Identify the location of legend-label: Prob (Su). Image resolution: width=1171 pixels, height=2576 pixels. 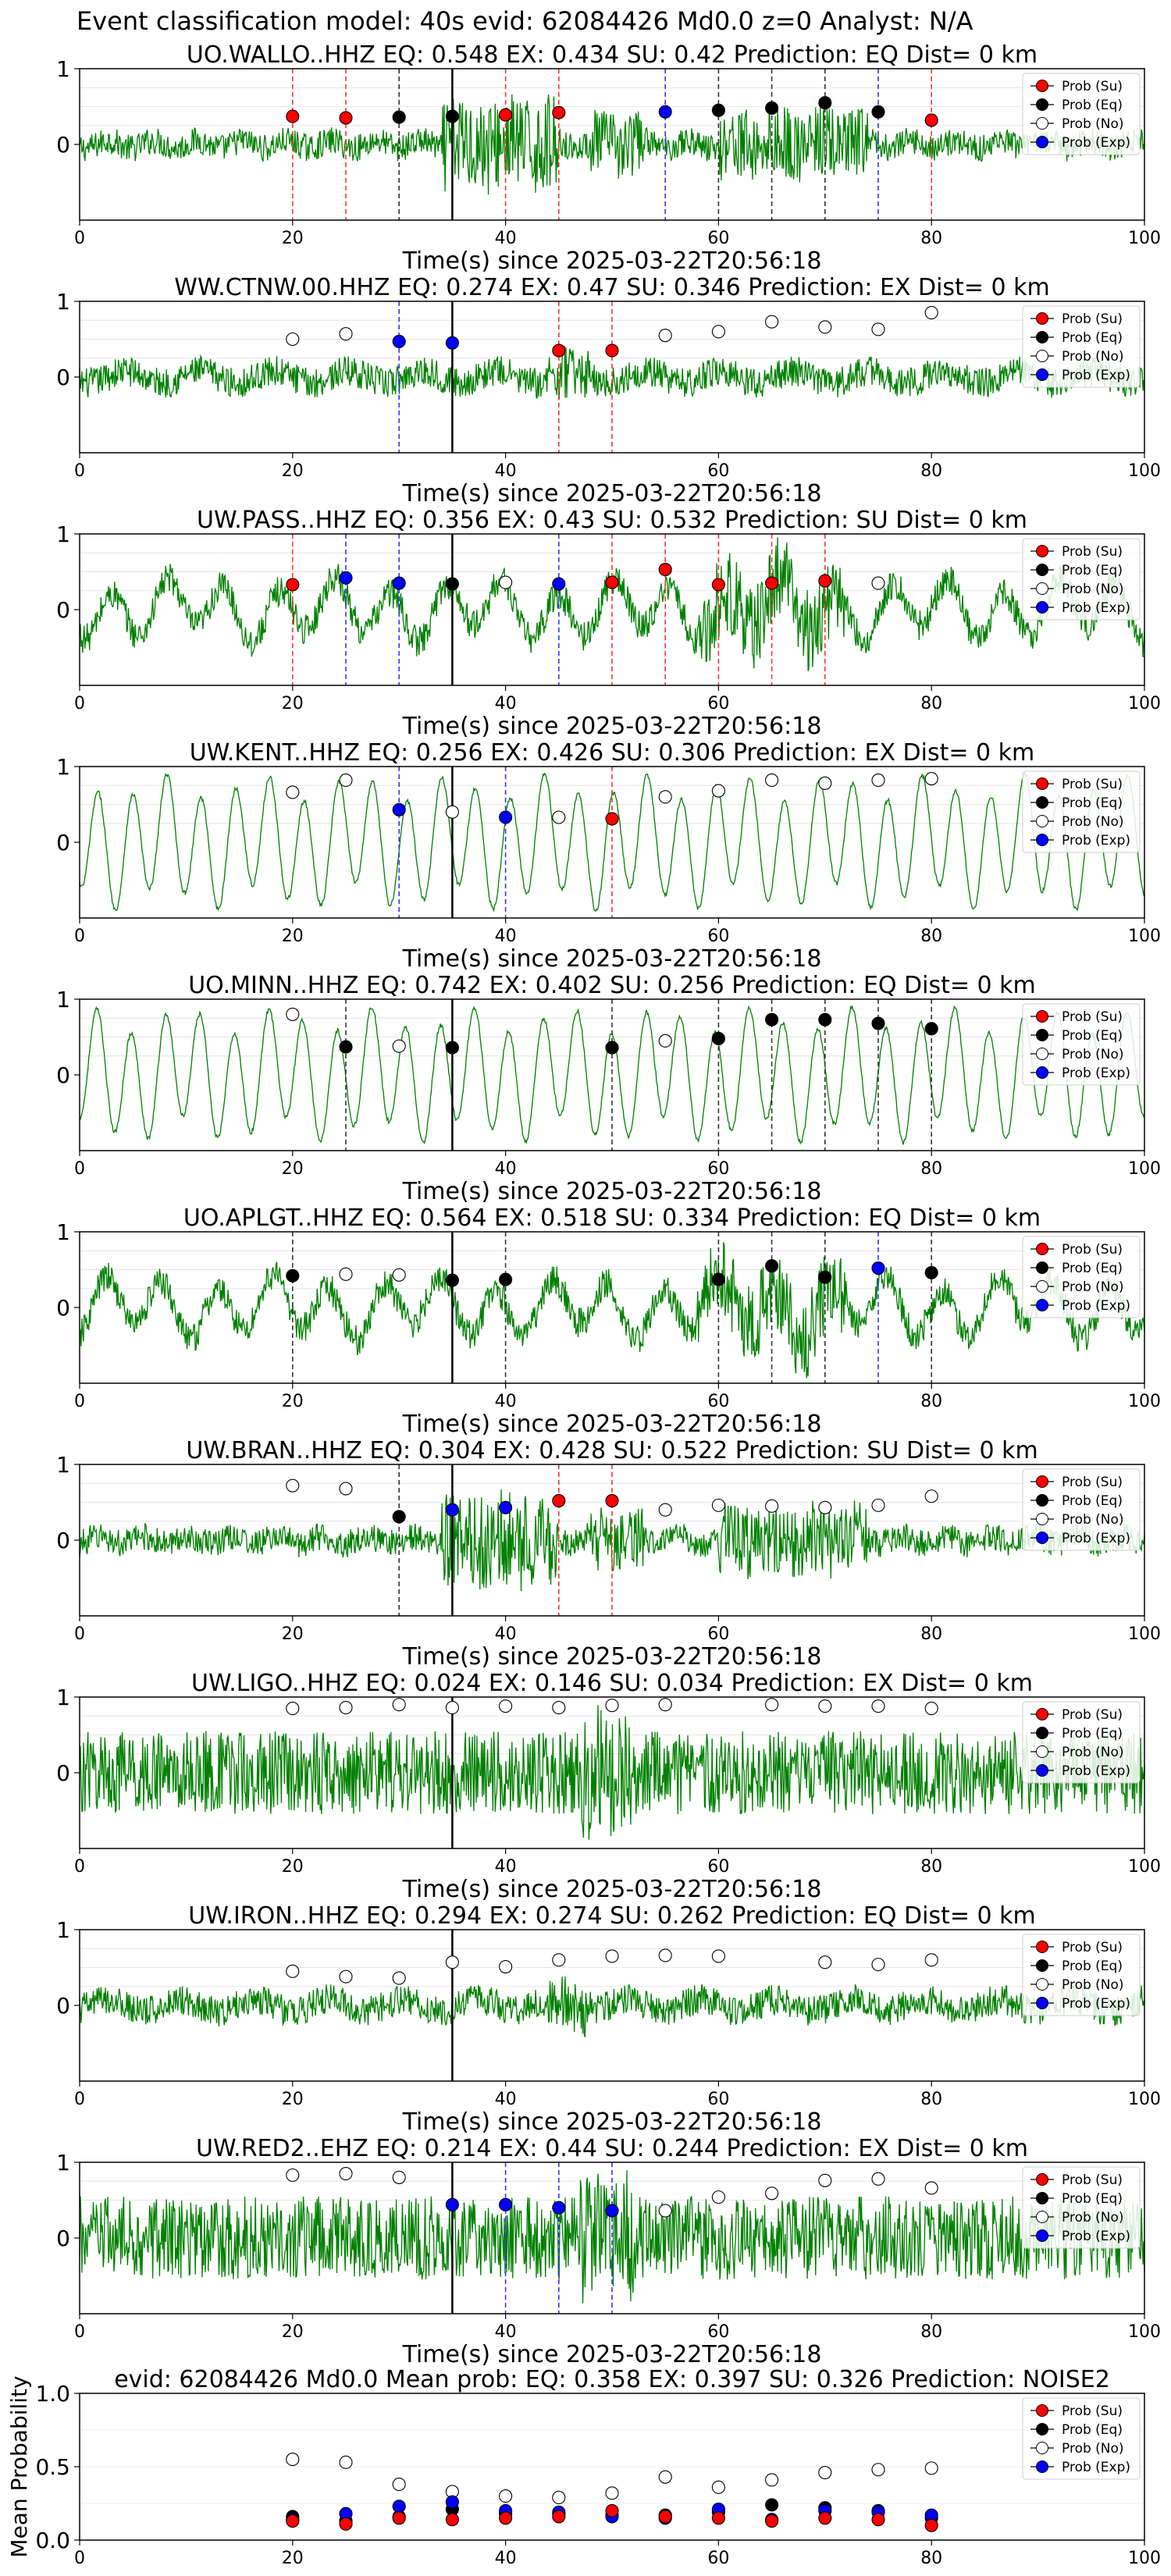
(1092, 552).